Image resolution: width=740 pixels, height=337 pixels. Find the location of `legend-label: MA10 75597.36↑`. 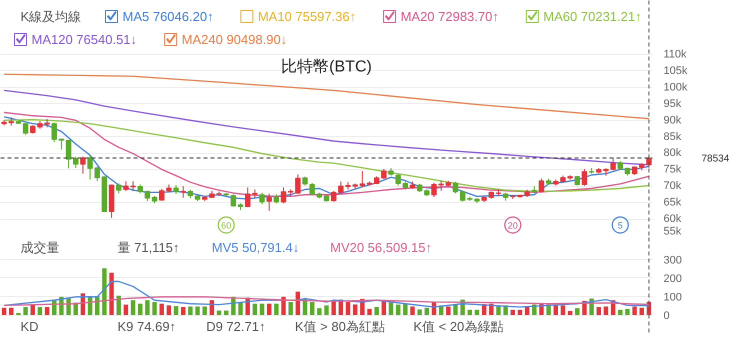

legend-label: MA10 75597.36↑ is located at coordinates (307, 16).